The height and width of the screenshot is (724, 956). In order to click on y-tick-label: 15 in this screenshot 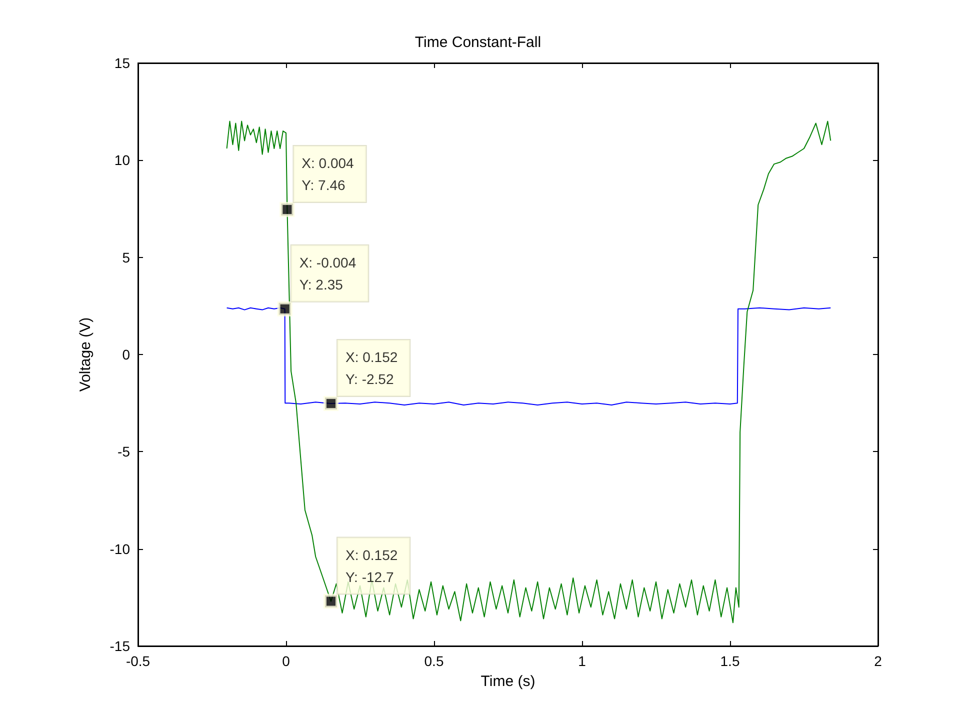, I will do `click(122, 63)`.